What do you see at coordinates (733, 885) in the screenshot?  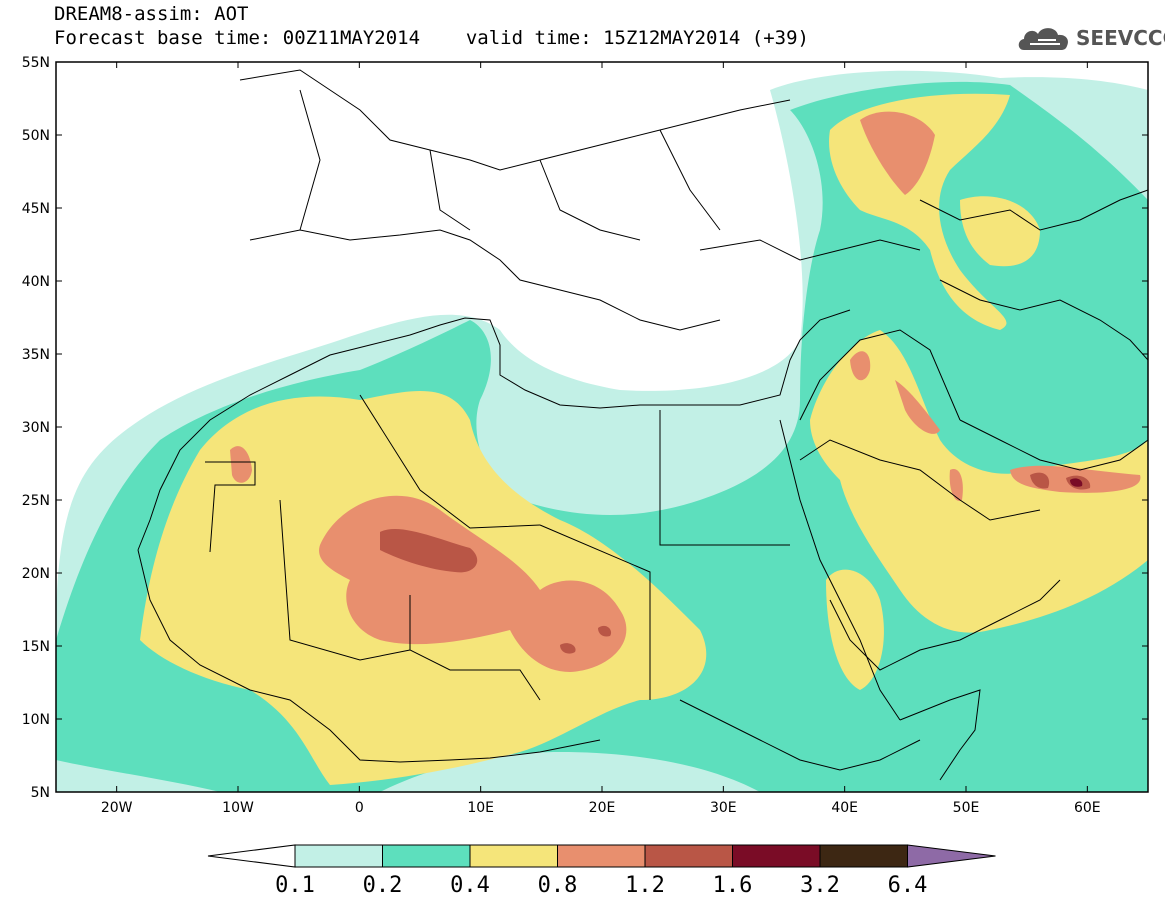 I see `colorbar-label: 1.6` at bounding box center [733, 885].